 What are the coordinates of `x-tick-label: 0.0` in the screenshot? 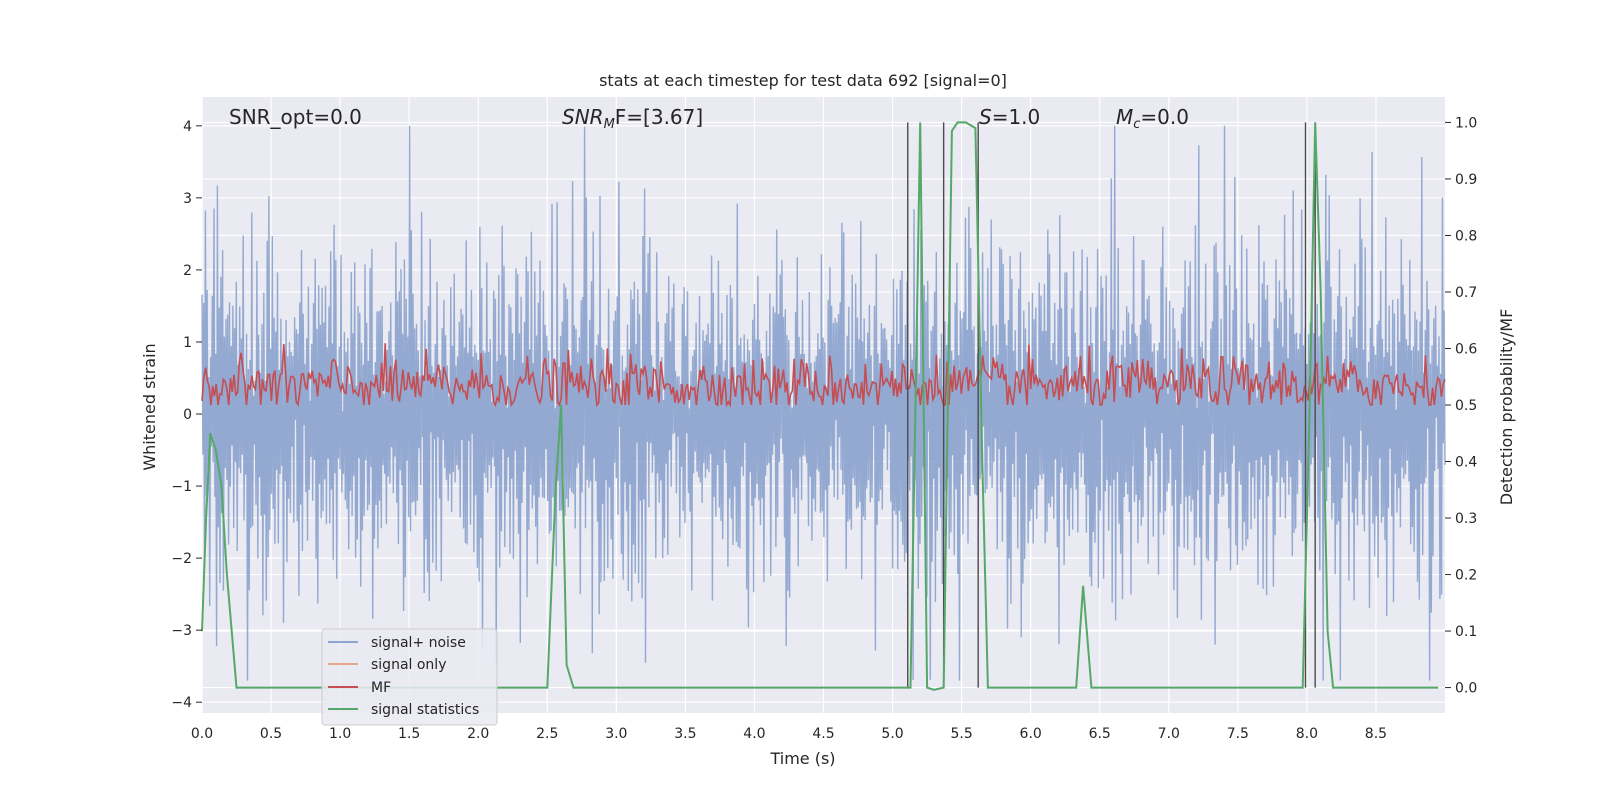 It's located at (202, 734).